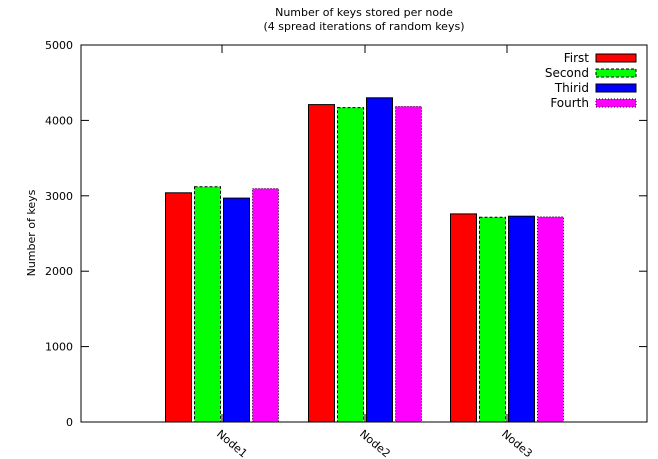  Describe the element at coordinates (59, 45) in the screenshot. I see `y-tick-label: 5000` at that location.